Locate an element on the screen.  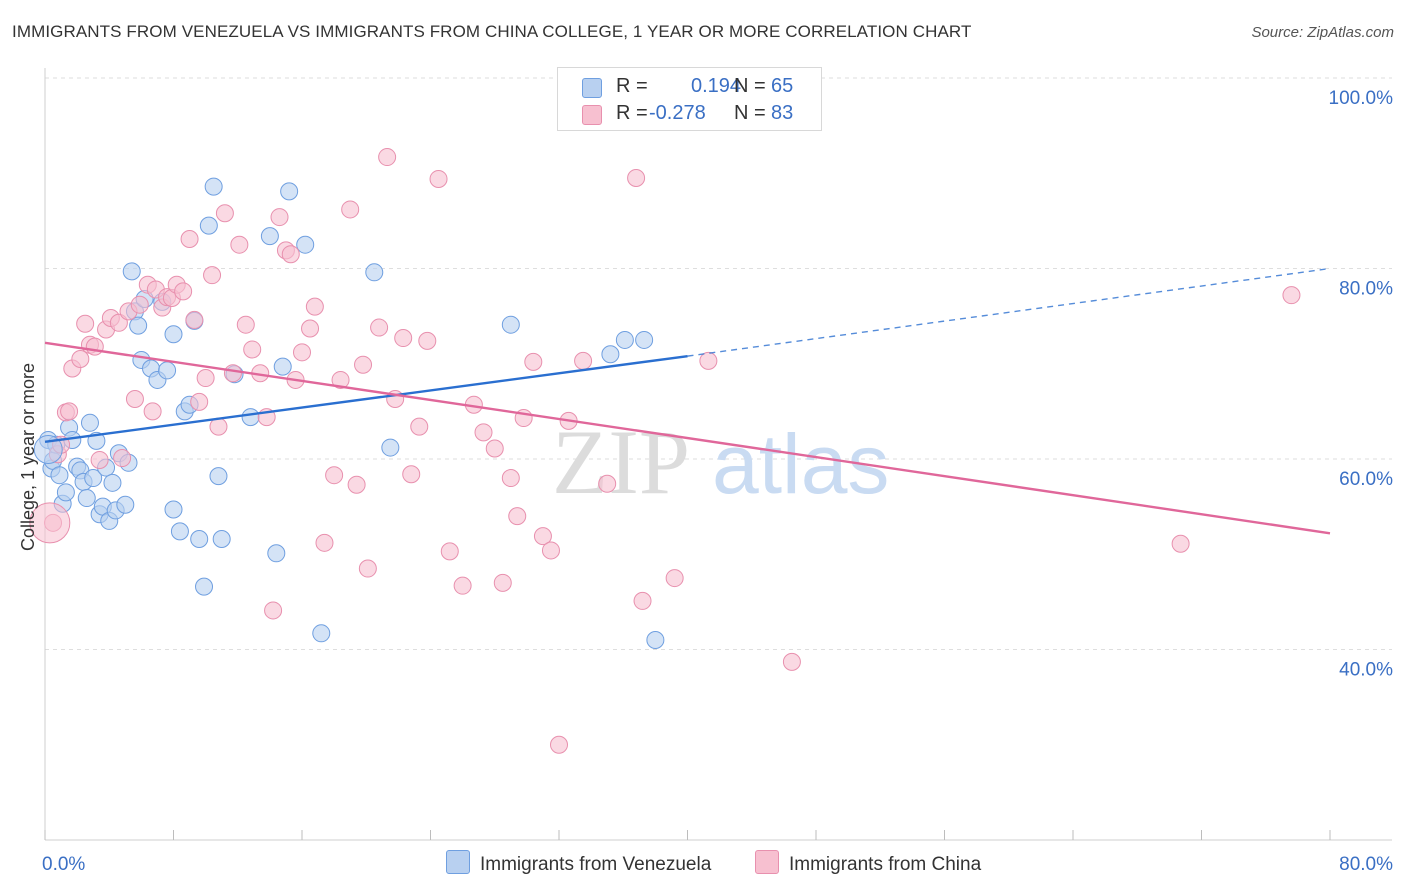
china-swatch is located at coordinates (592, 115).